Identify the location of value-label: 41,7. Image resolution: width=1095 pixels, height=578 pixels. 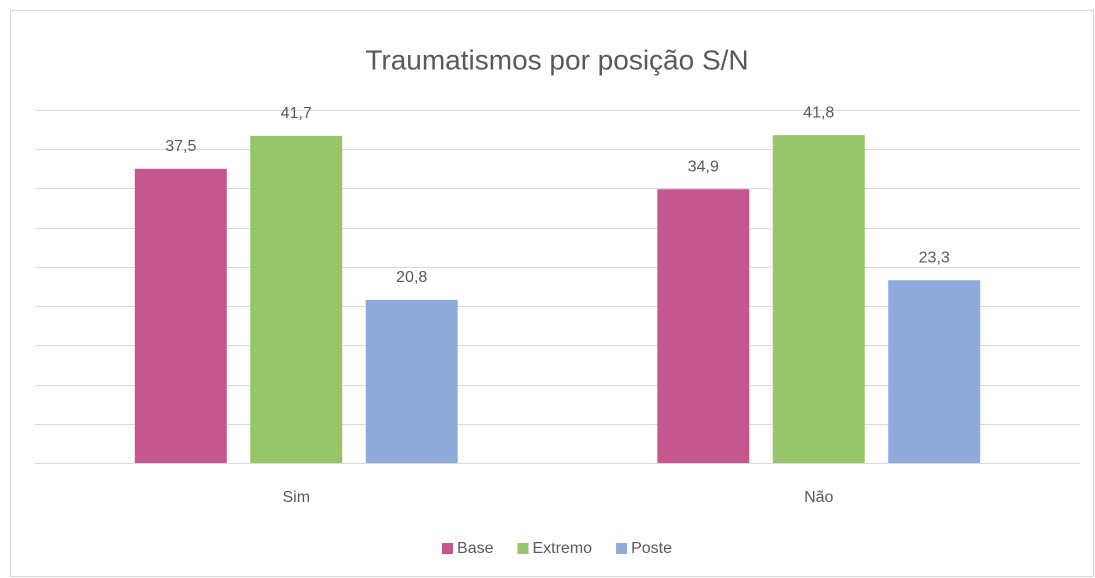
(296, 113).